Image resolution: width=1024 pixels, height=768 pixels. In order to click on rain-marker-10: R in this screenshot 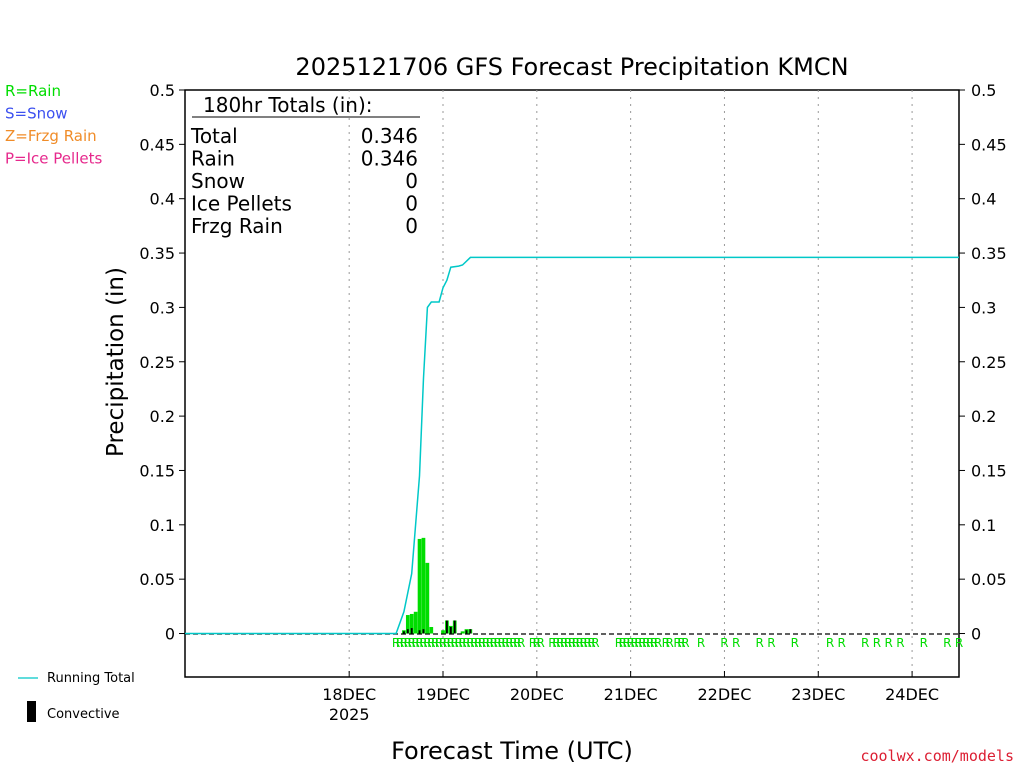, I will do `click(435, 643)`.